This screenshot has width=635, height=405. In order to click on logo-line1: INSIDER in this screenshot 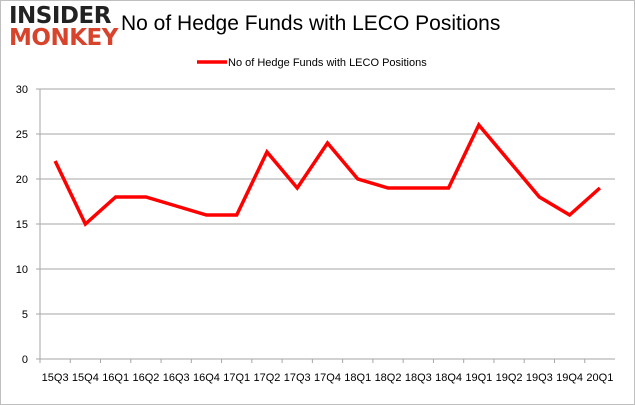, I will do `click(60, 16)`.